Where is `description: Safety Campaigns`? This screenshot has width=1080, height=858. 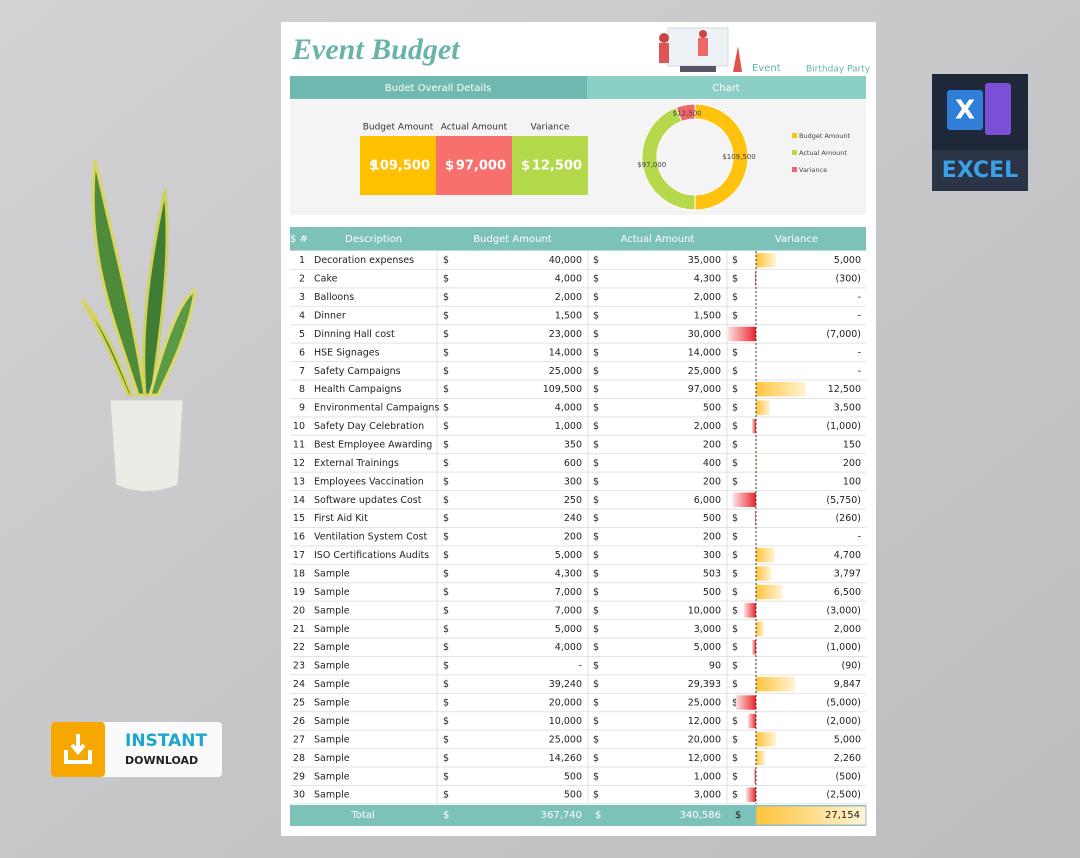 description: Safety Campaigns is located at coordinates (357, 371).